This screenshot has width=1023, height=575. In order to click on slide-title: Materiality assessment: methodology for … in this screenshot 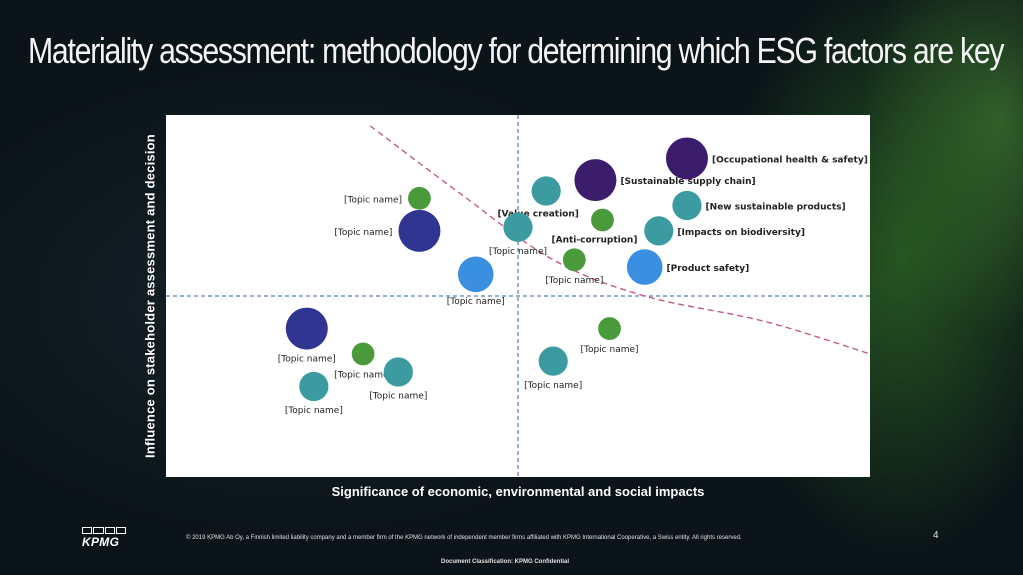, I will do `click(516, 50)`.